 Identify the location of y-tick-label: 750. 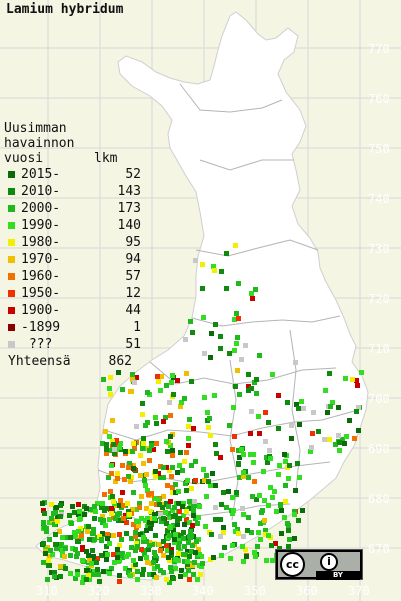
(379, 149).